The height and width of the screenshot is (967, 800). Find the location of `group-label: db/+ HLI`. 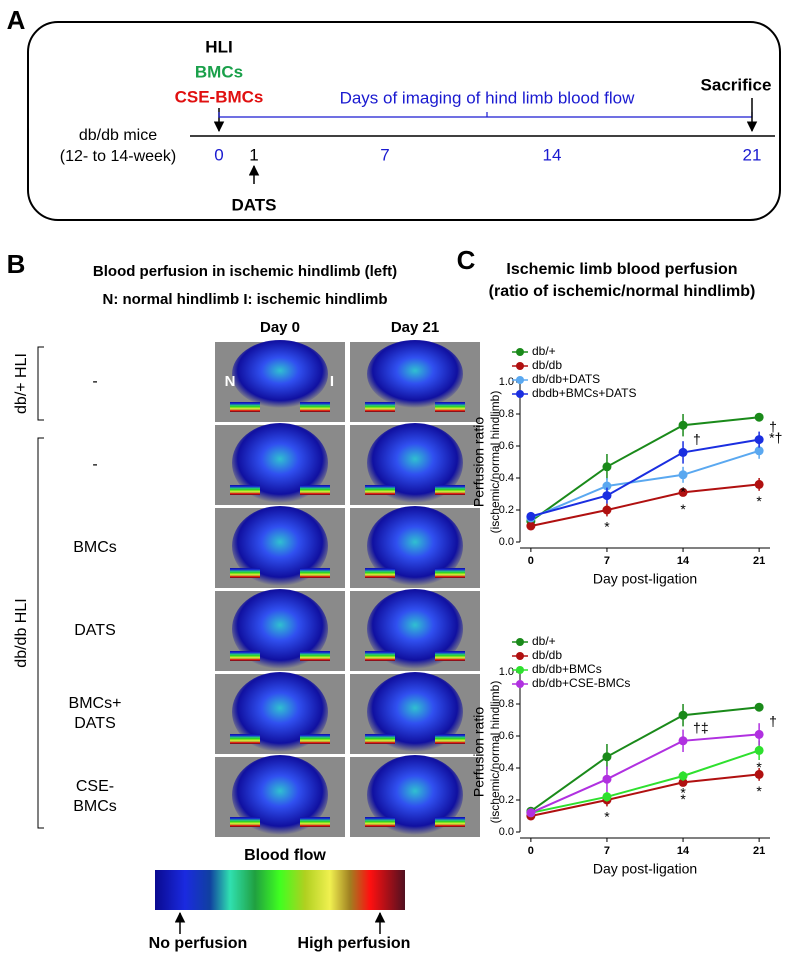

group-label: db/+ HLI is located at coordinates (21, 383).